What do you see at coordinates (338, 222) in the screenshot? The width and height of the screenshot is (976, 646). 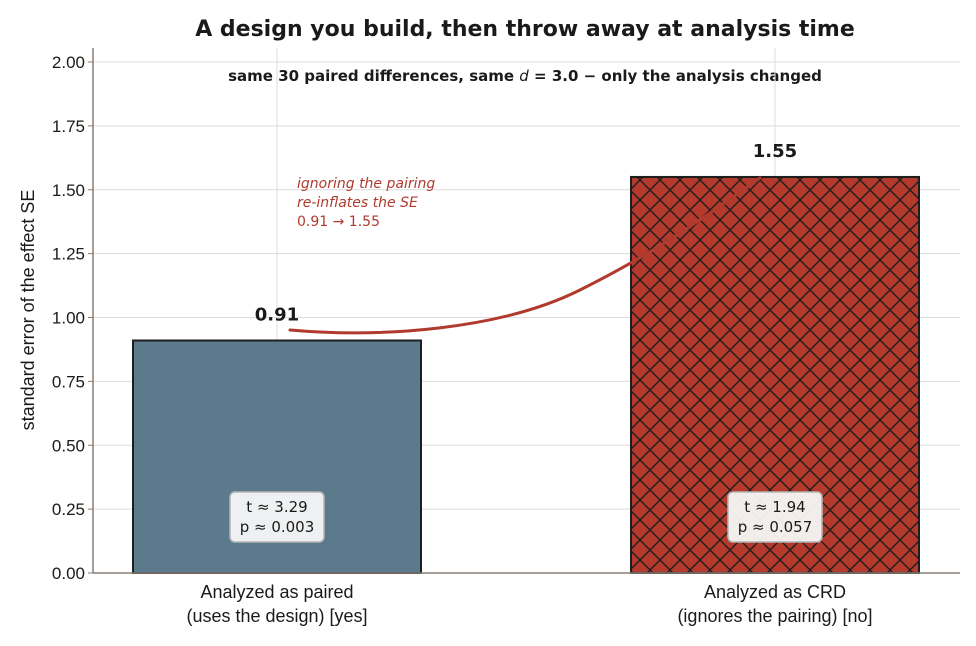 I see `annotation-line-3: 0.91 → 1.55` at bounding box center [338, 222].